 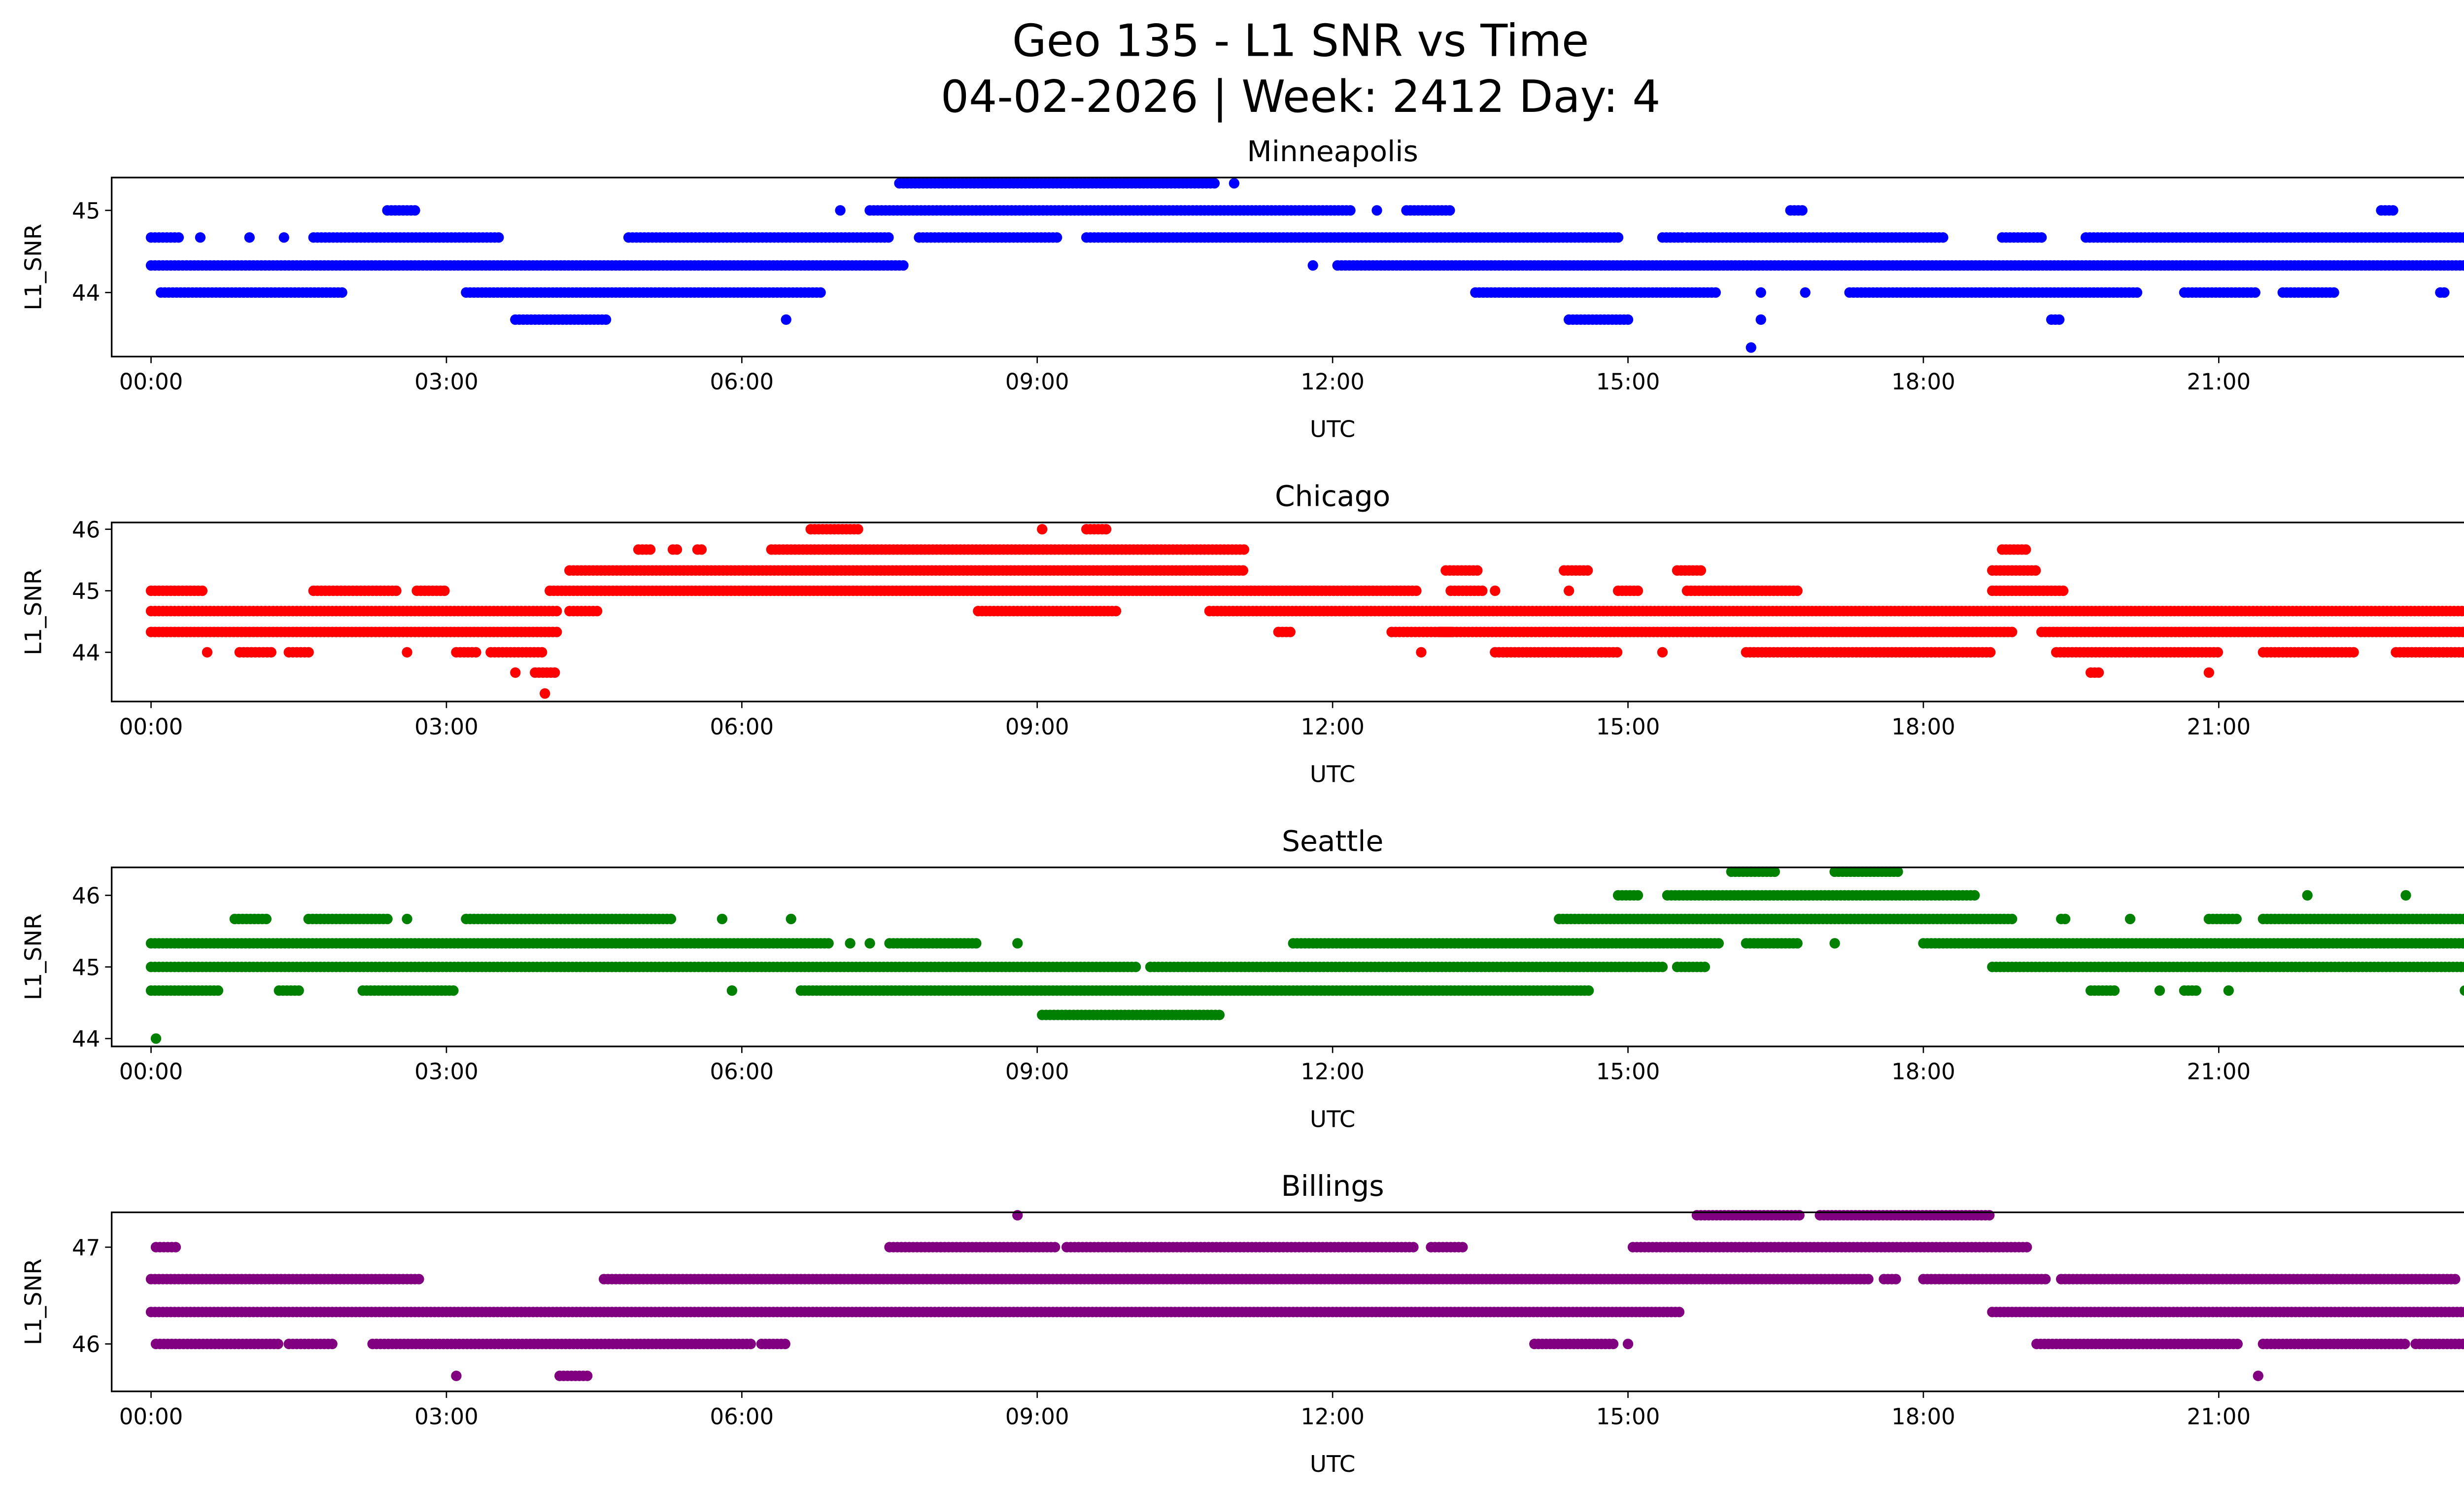 What do you see at coordinates (1300, 41) in the screenshot?
I see `figure-title-line1: Geo 135 - L1 SNR vs Time` at bounding box center [1300, 41].